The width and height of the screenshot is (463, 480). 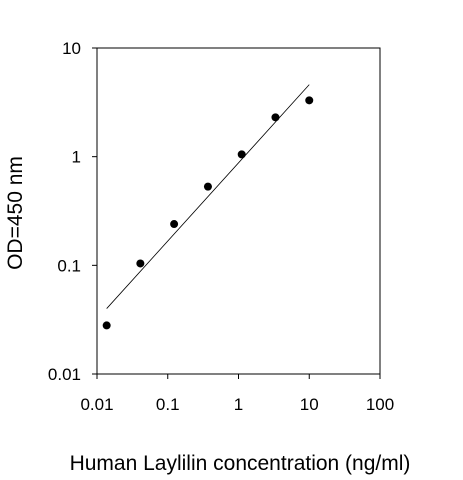 I want to click on y-tick-label: 0.01, so click(x=64, y=374).